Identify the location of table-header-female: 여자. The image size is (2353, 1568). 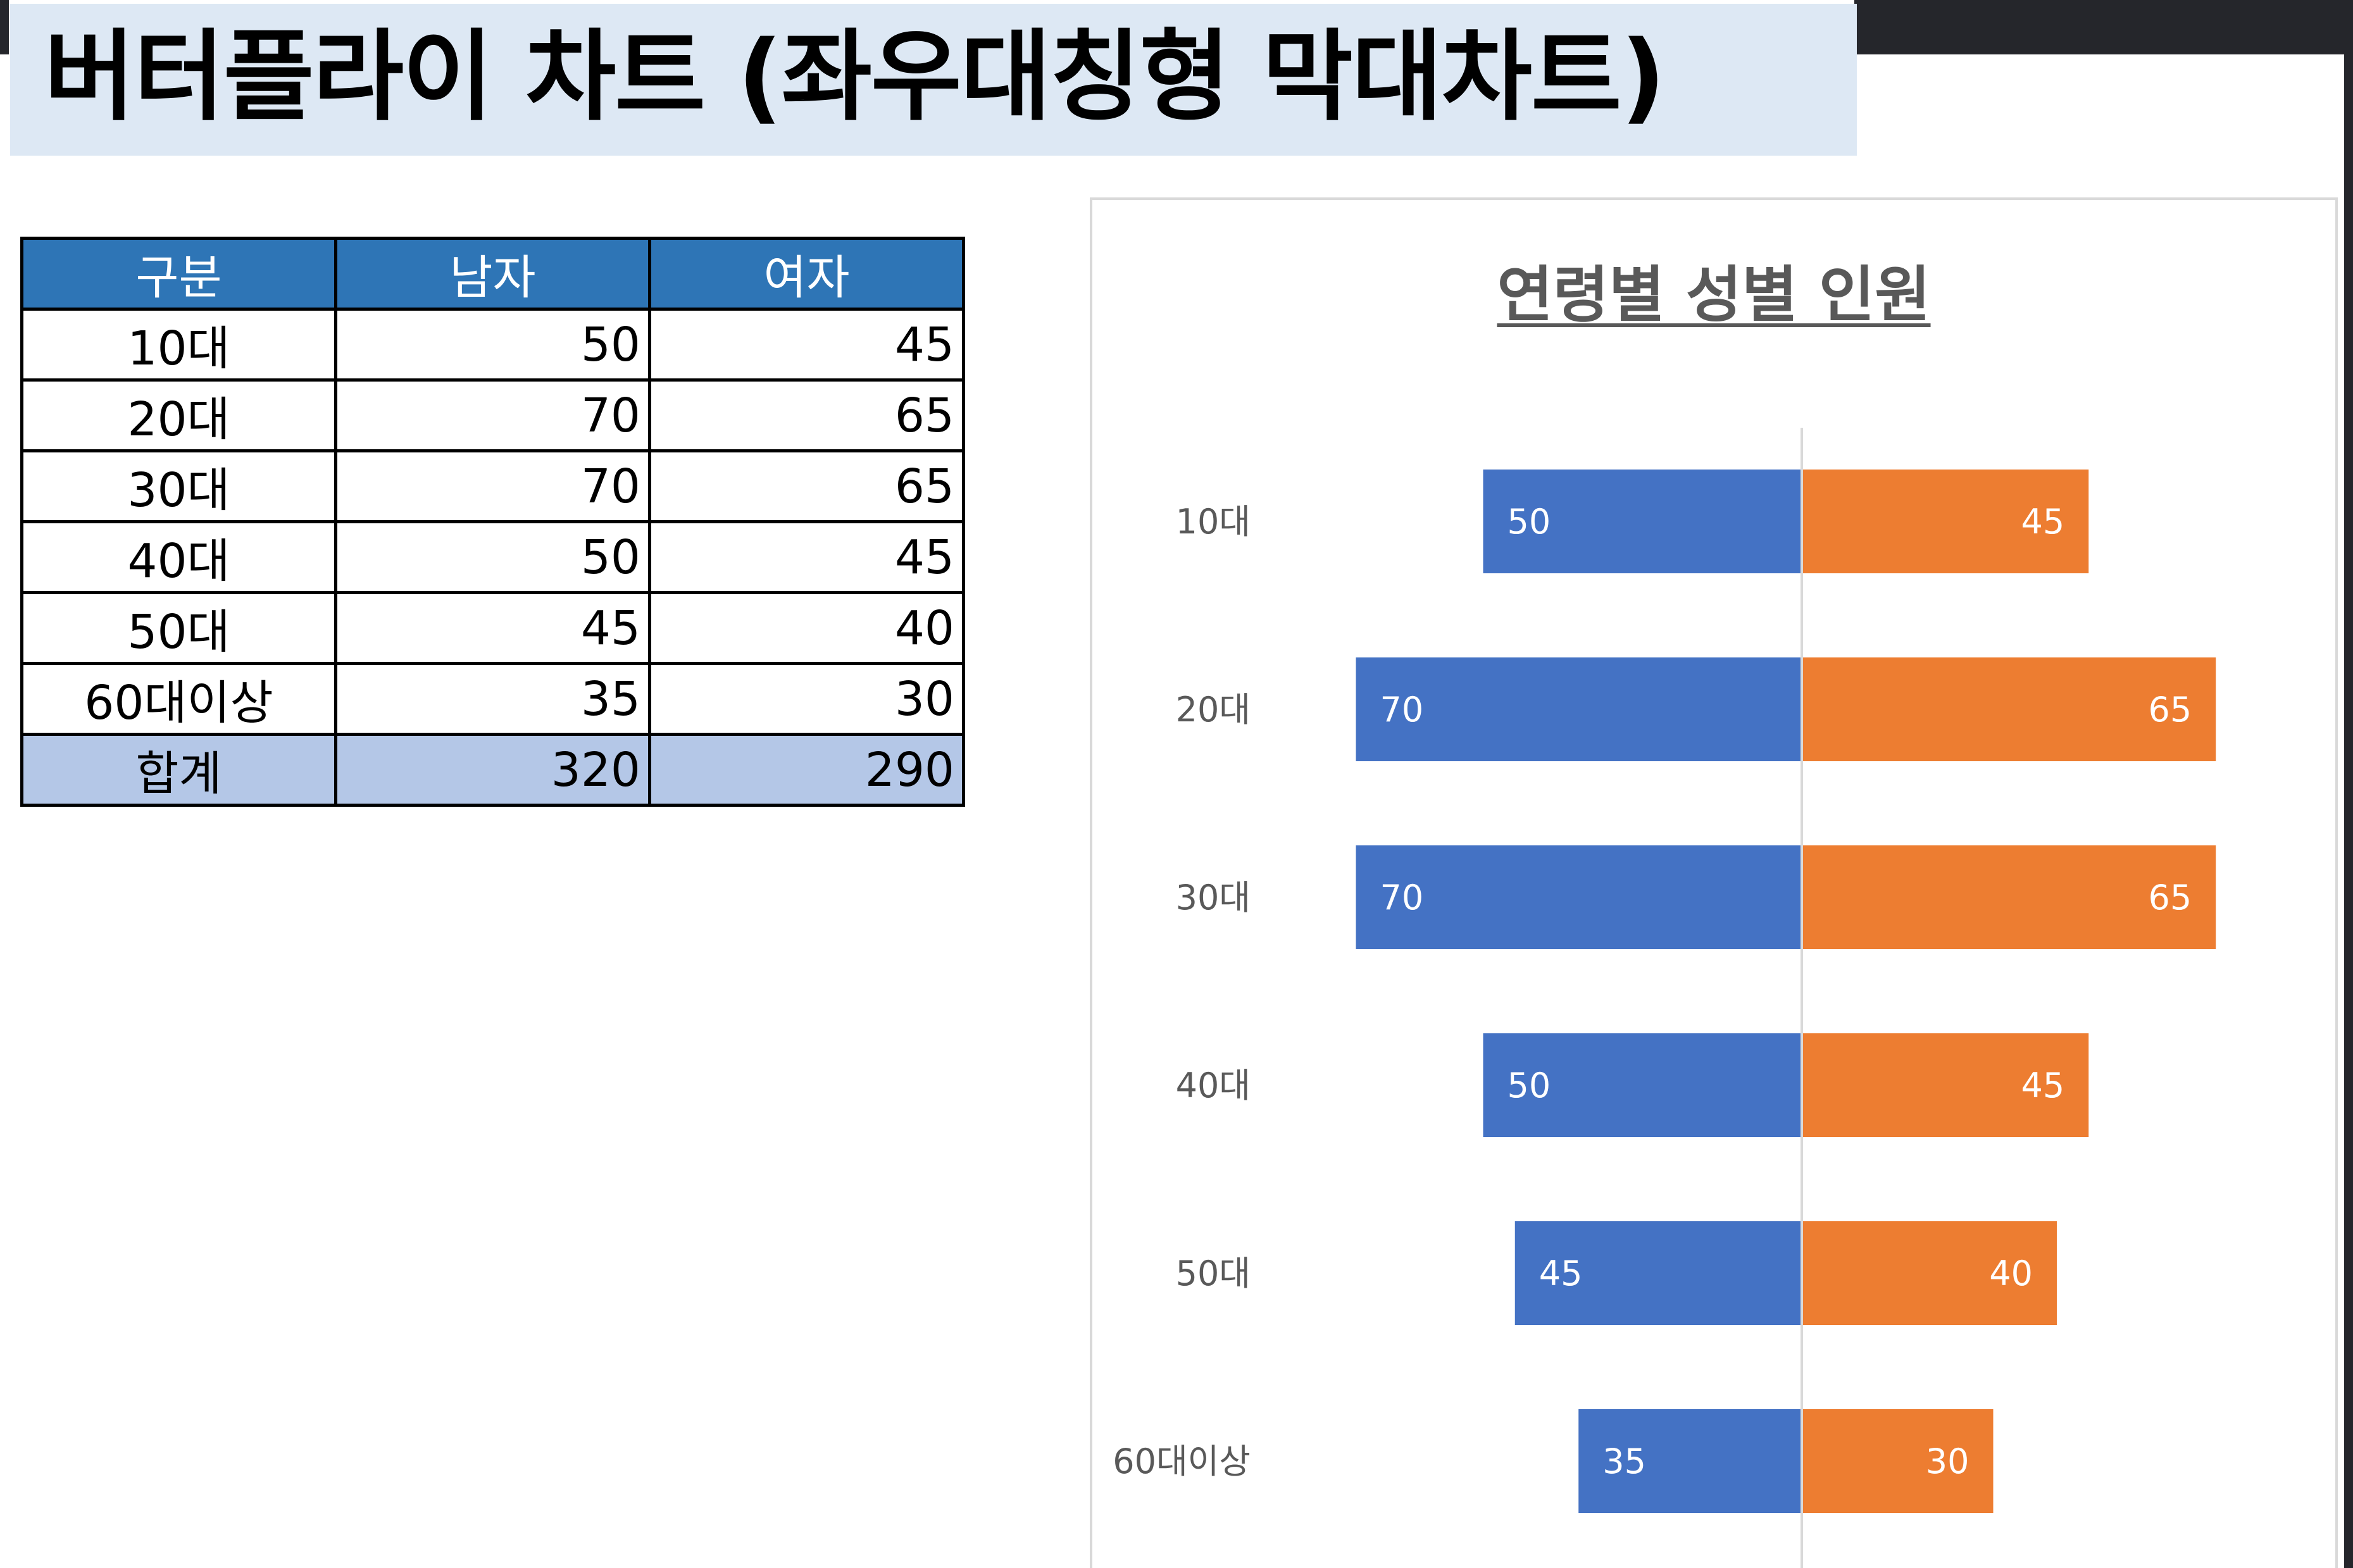
(807, 274).